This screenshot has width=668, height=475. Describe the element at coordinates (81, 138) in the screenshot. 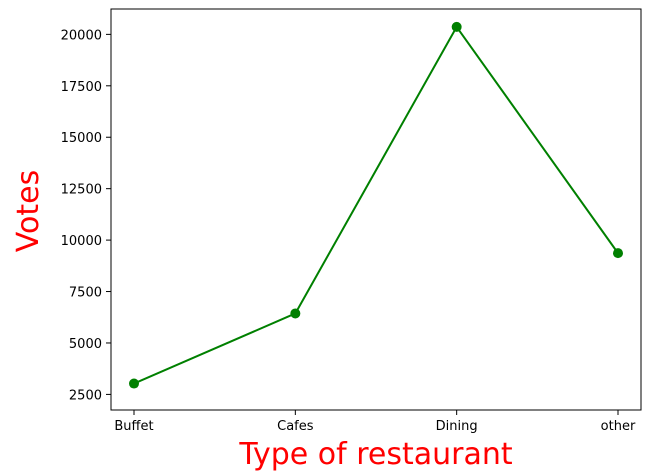

I see `y-tick-label: 15000` at that location.